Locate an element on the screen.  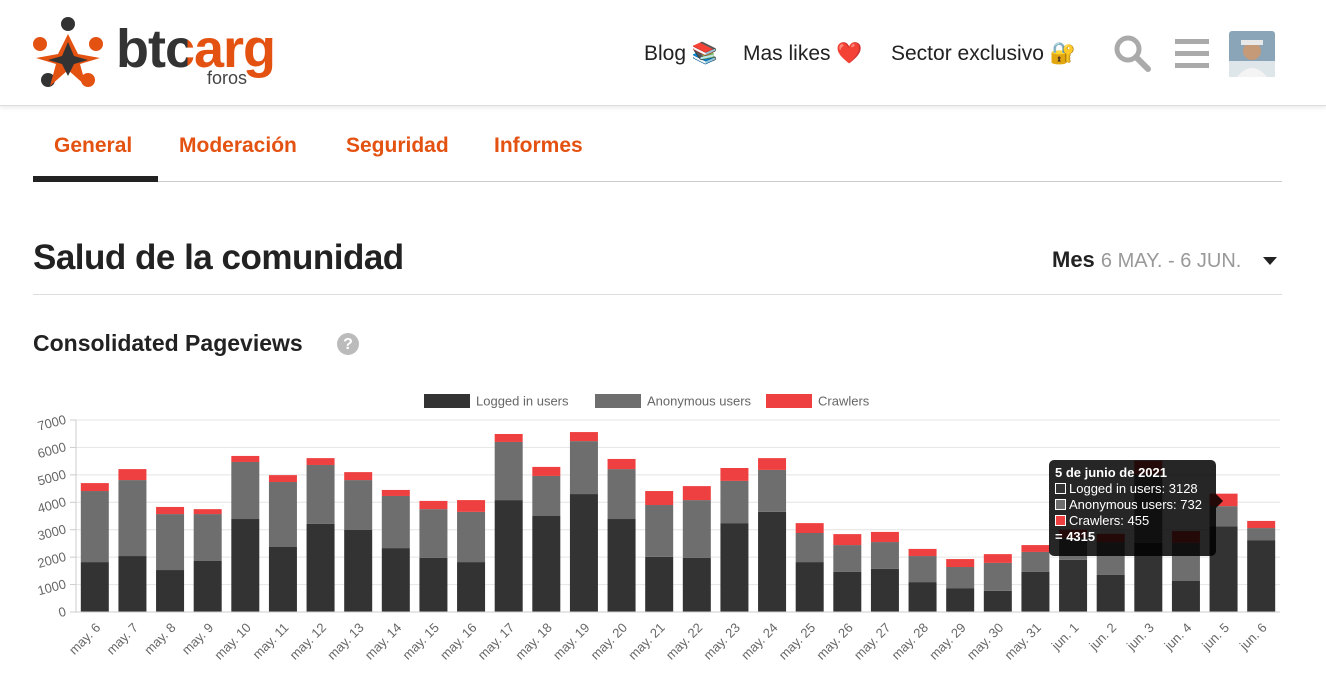
period-range: 6 MAY. - 6 JUN. is located at coordinates (1171, 261).